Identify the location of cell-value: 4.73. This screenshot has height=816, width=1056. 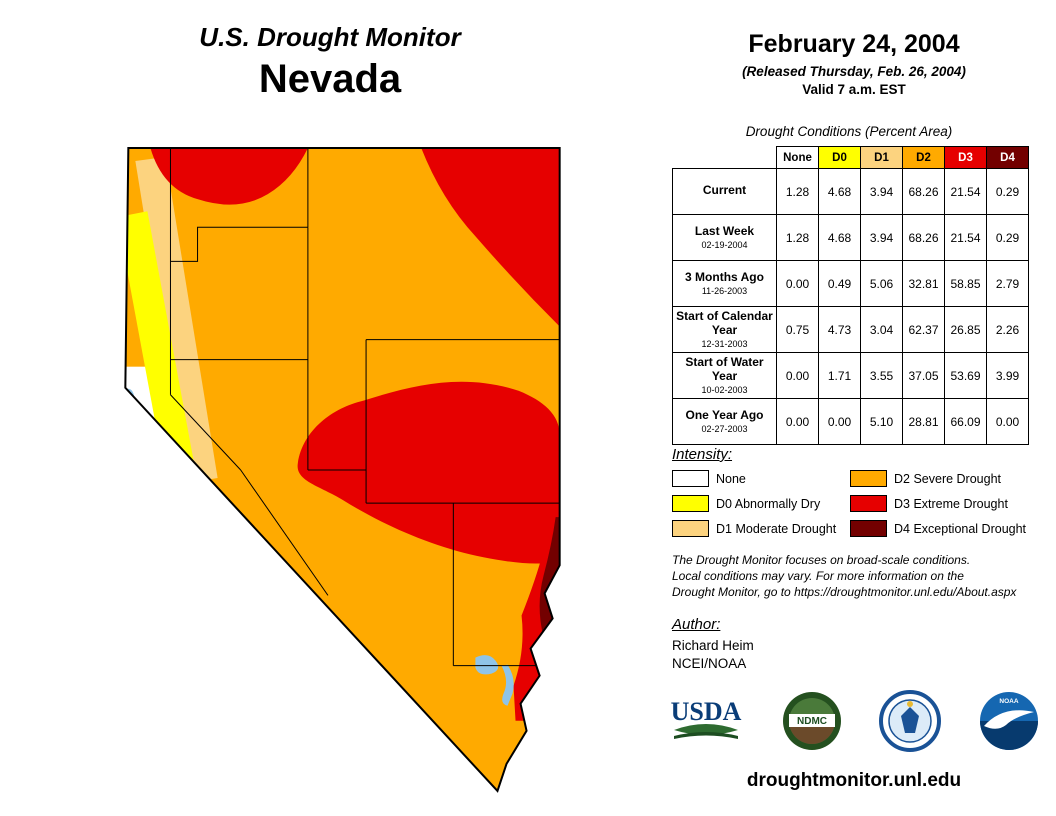
(839, 329).